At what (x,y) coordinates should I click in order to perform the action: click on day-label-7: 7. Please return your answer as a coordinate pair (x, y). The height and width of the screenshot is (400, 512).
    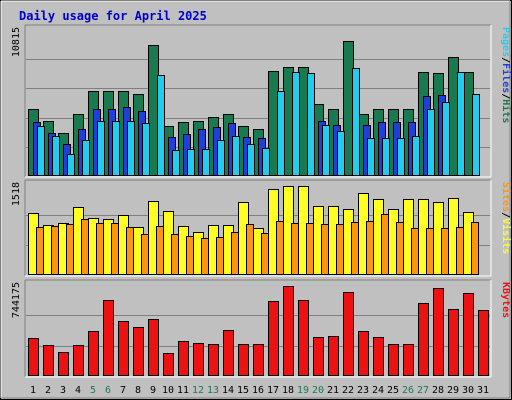
    Looking at the image, I should click on (123, 390).